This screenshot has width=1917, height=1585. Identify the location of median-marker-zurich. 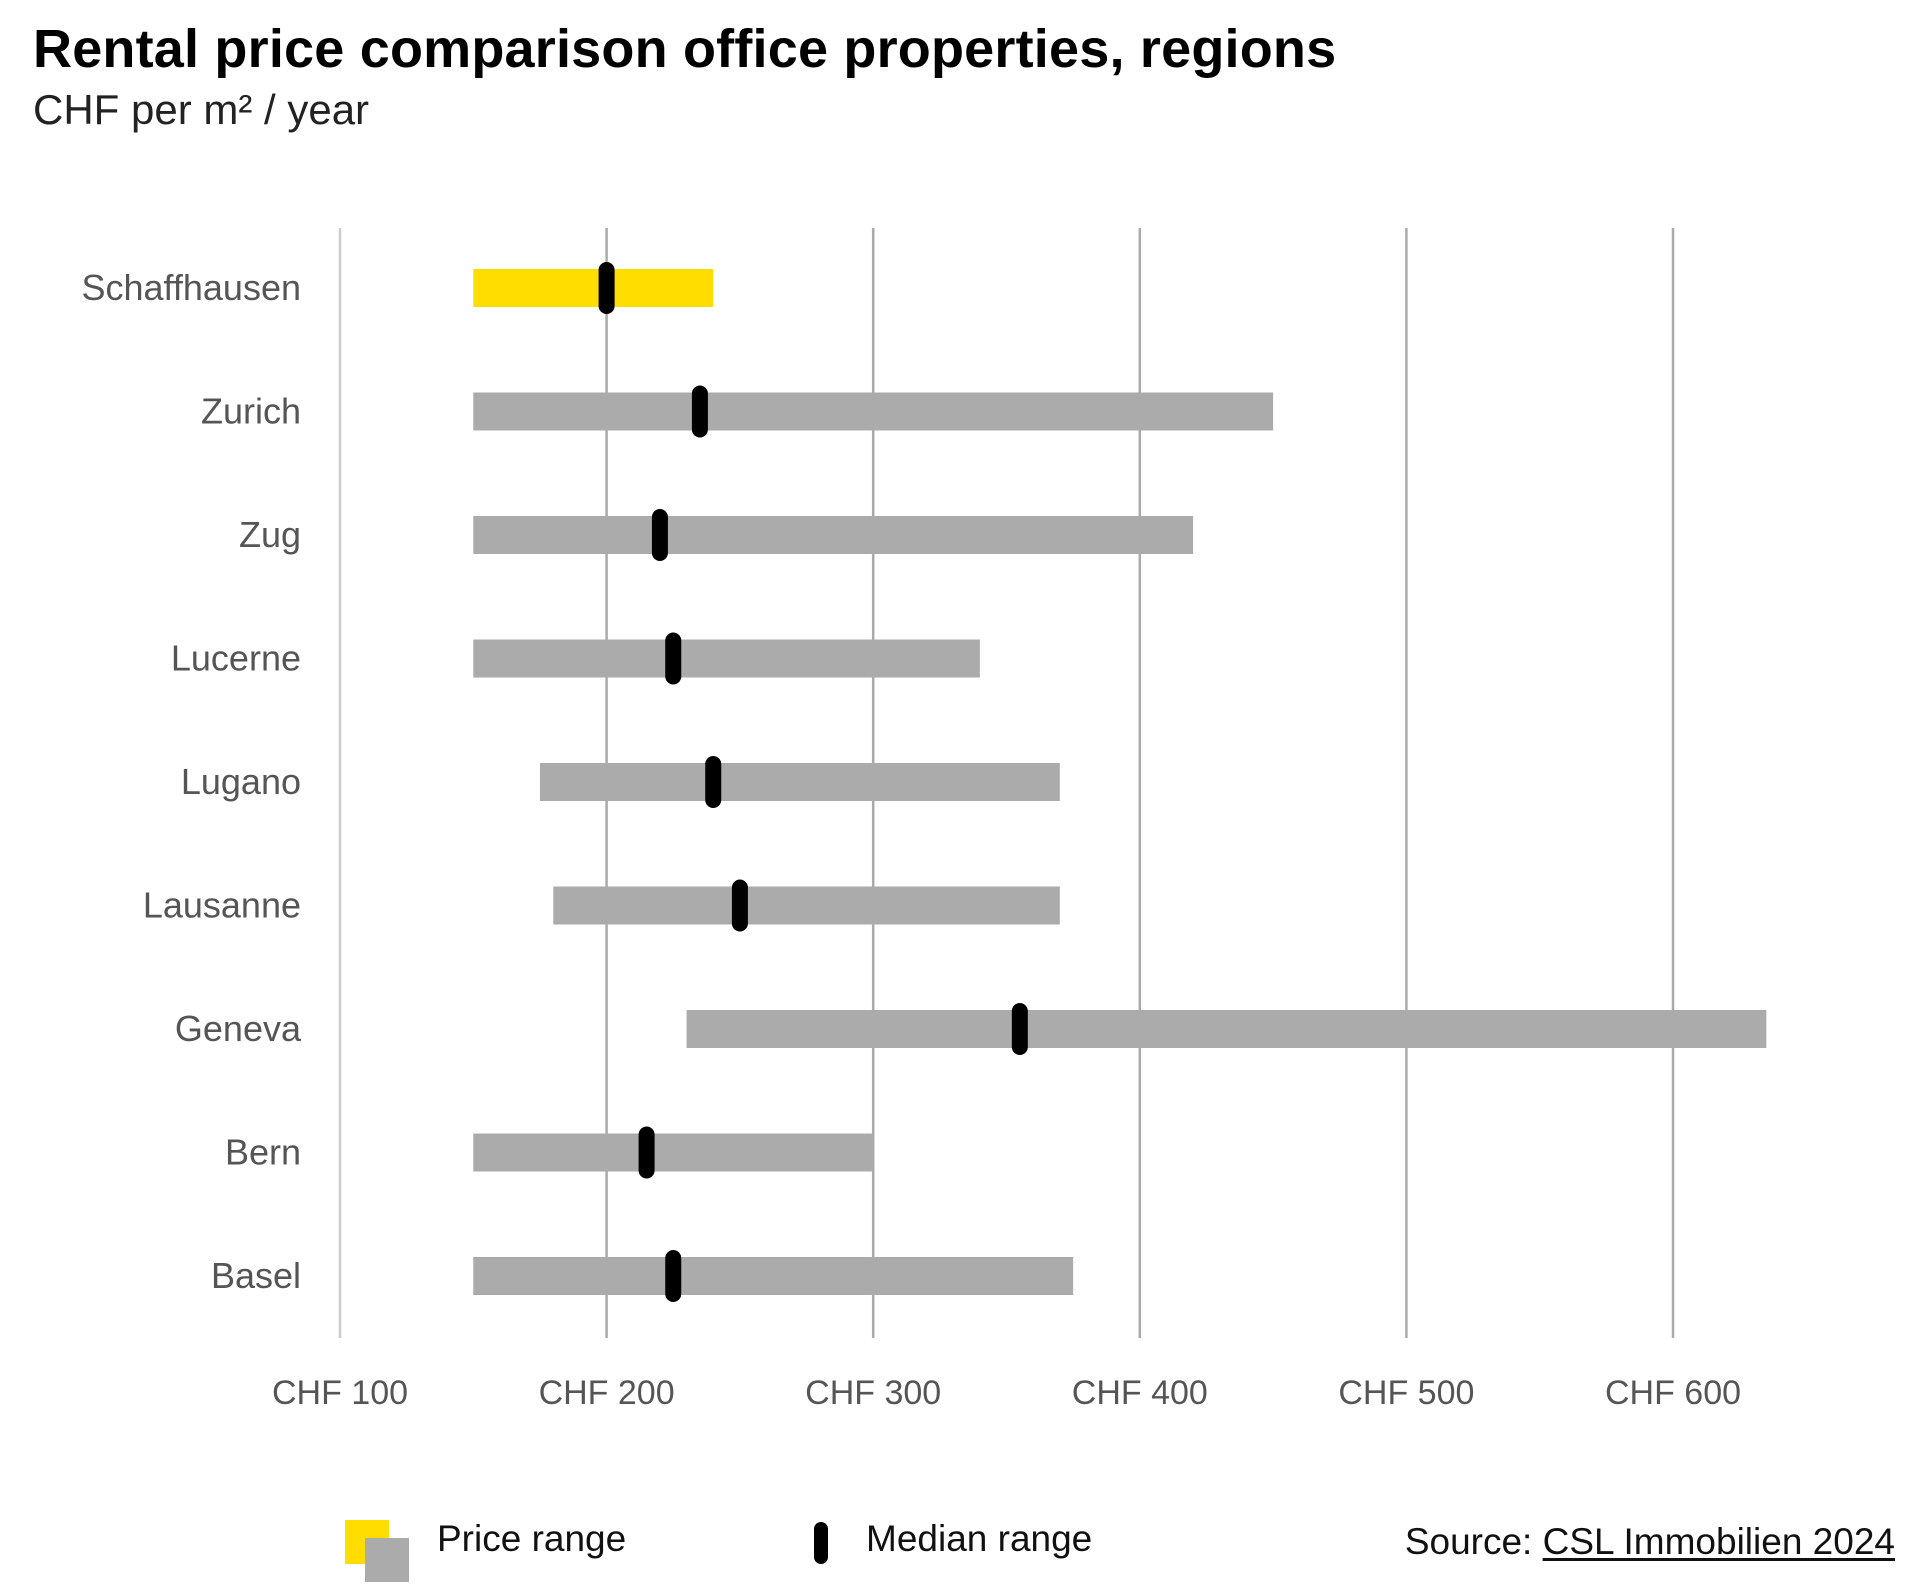
(699, 411).